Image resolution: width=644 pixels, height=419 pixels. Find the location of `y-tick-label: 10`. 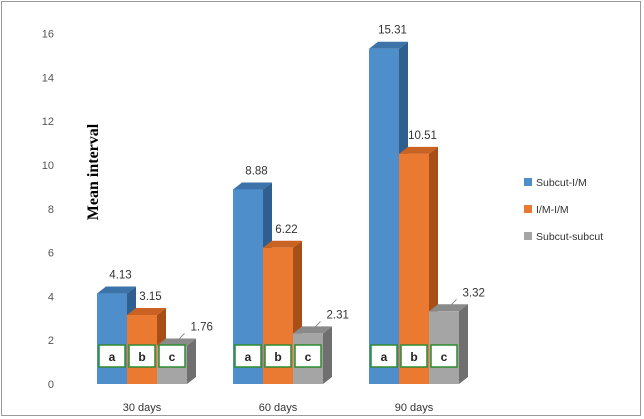

y-tick-label: 10 is located at coordinates (48, 166).